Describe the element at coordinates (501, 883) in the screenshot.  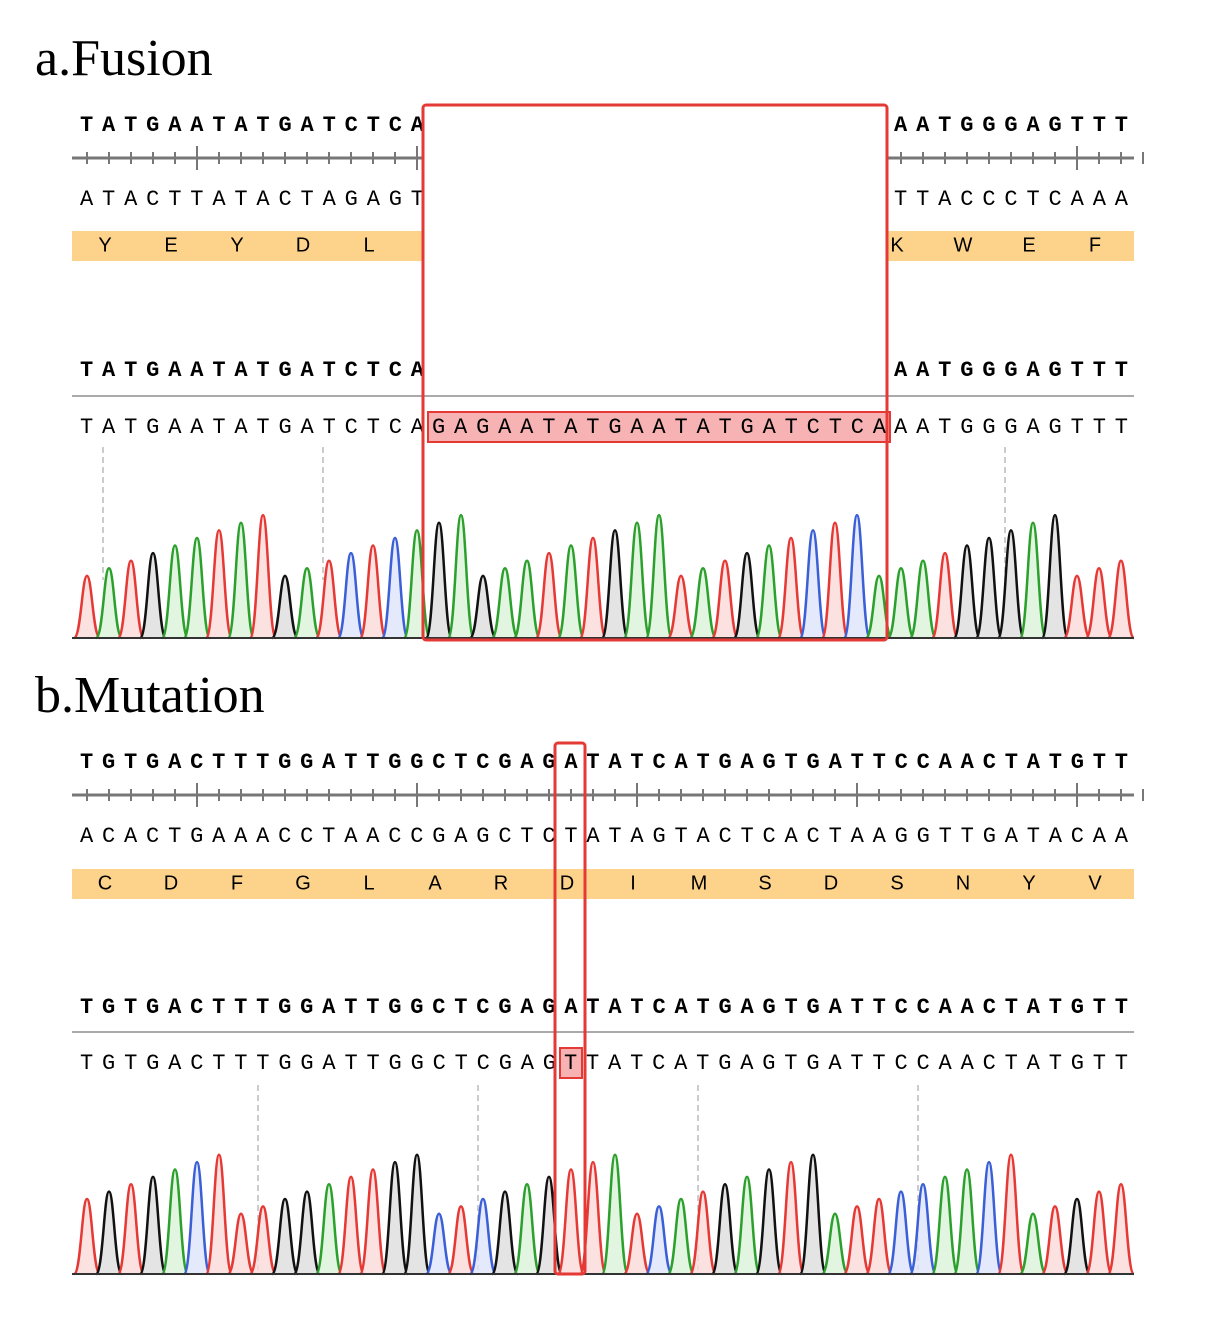
I see `amino-acid: R` at that location.